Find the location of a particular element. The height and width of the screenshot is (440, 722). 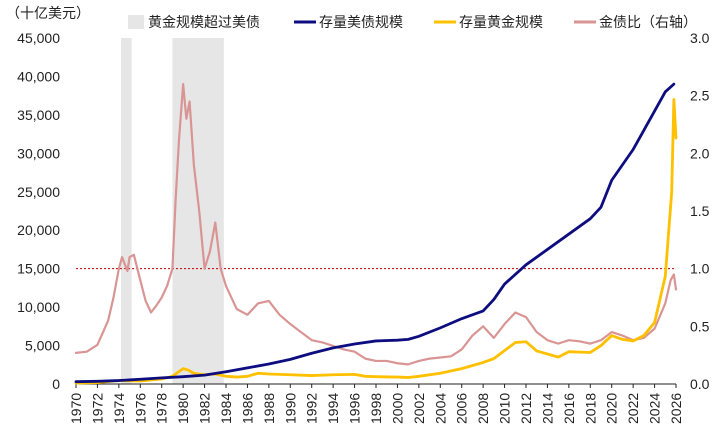

legend: 黄金规模超过美债 存量美债规模 存量黄金规模 金债比（右轴） is located at coordinates (412, 22).